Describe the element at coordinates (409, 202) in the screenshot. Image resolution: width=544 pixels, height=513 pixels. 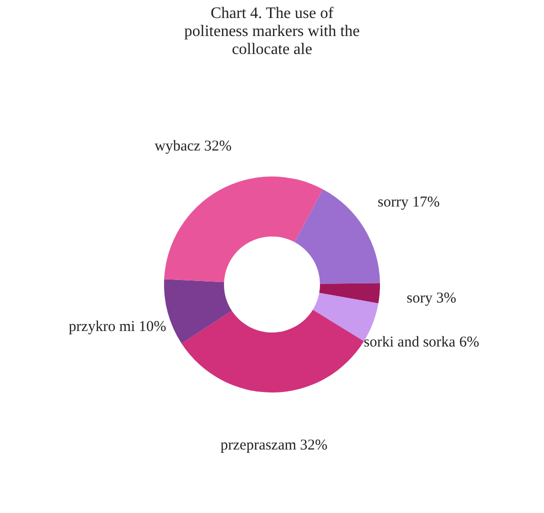
I see `slice-label: sorry 17%` at that location.